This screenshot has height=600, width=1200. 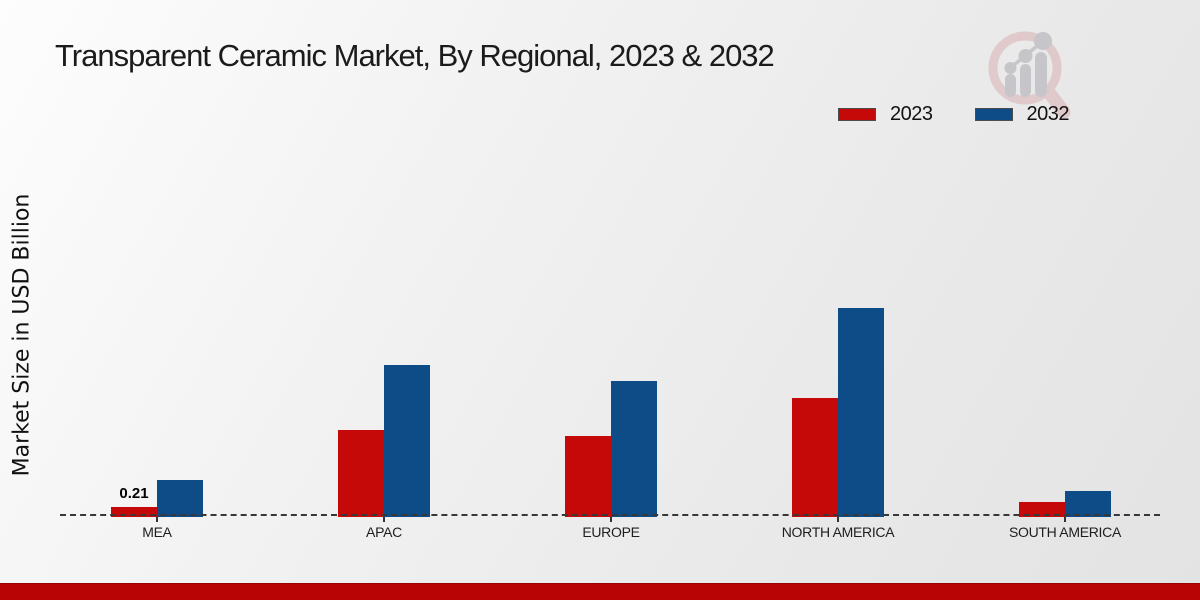 What do you see at coordinates (885, 114) in the screenshot?
I see `legend-item-2023: 2023` at bounding box center [885, 114].